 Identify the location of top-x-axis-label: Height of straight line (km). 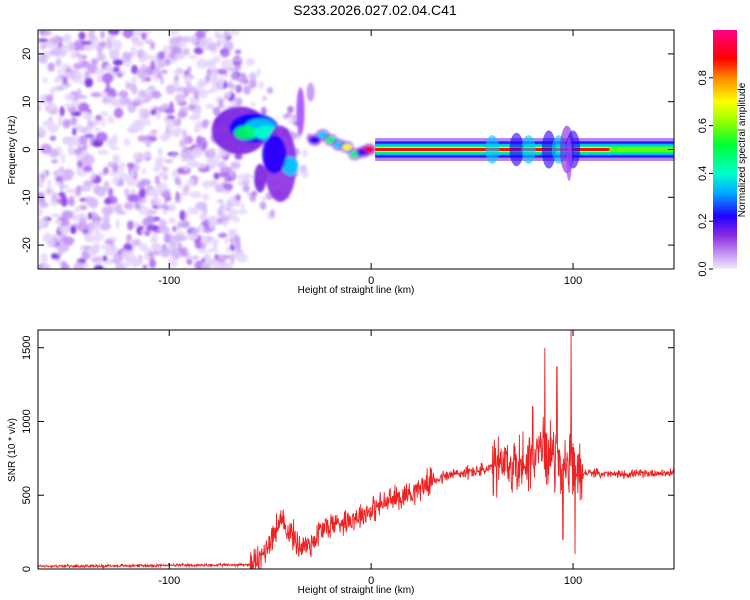
(356, 290).